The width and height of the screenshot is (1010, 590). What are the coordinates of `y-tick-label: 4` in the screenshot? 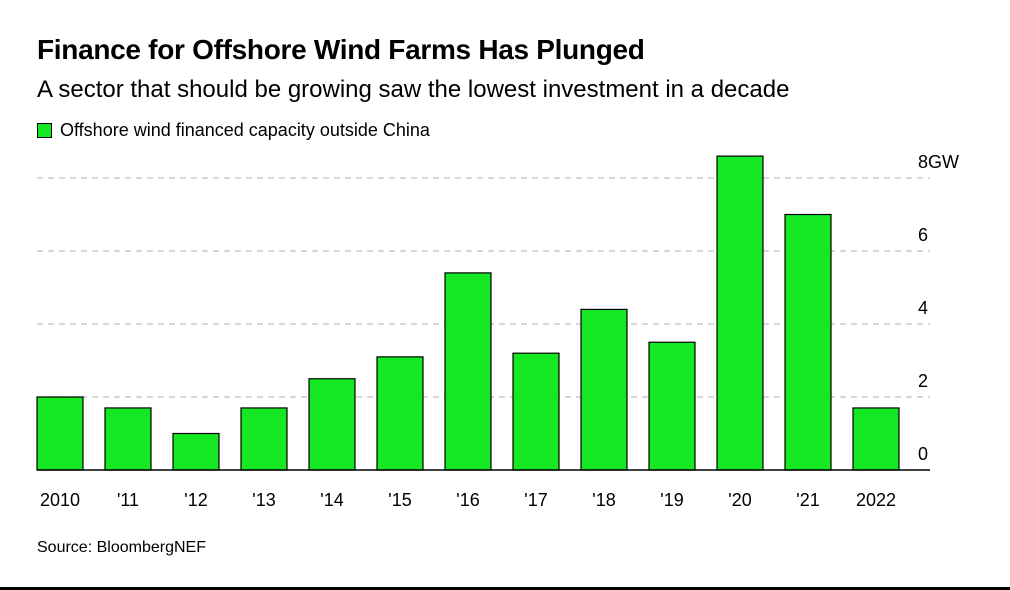 It's located at (923, 308).